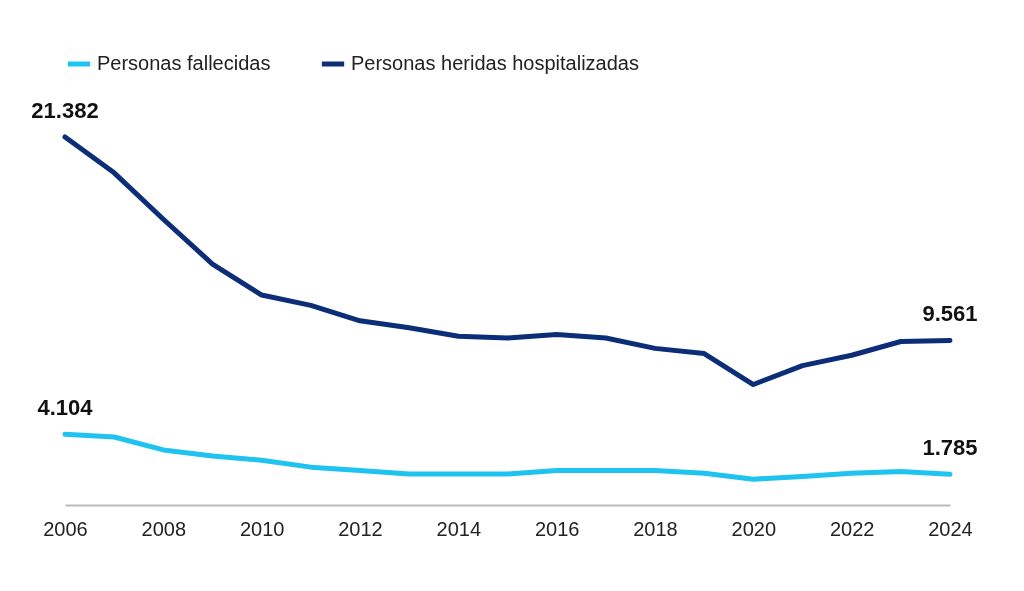 The width and height of the screenshot is (1024, 591). Describe the element at coordinates (184, 63) in the screenshot. I see `legend-label: Personas fallecidas` at that location.